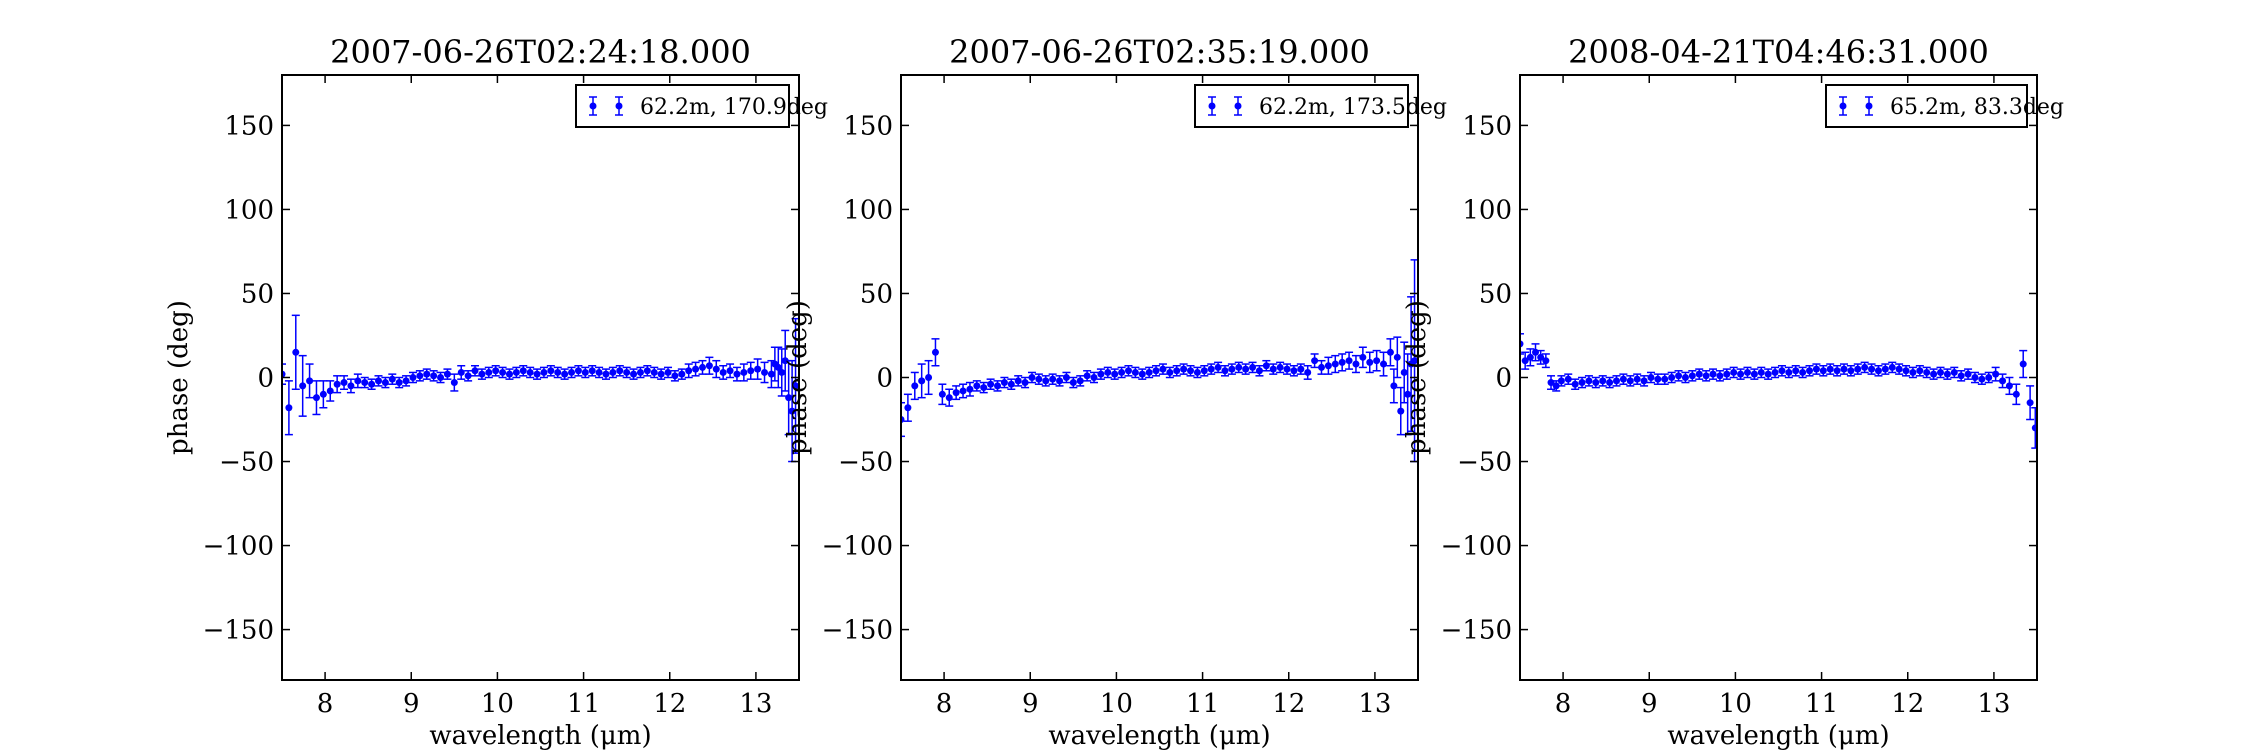 This screenshot has height=750, width=2250. What do you see at coordinates (257, 294) in the screenshot?
I see `y-tick-label: 50` at bounding box center [257, 294].